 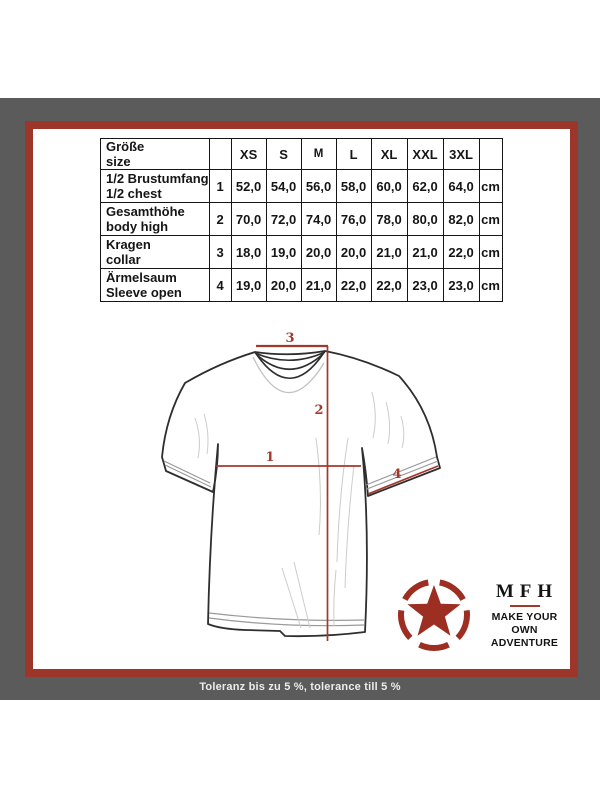 What do you see at coordinates (461, 186) in the screenshot?
I see `value-cell: 64,0` at bounding box center [461, 186].